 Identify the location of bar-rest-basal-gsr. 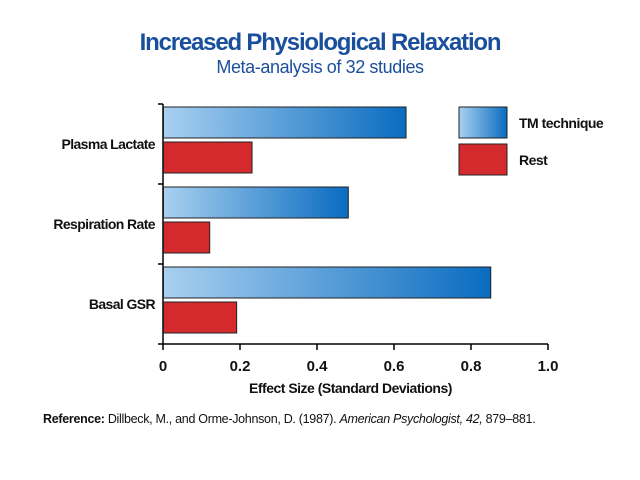
(200, 317).